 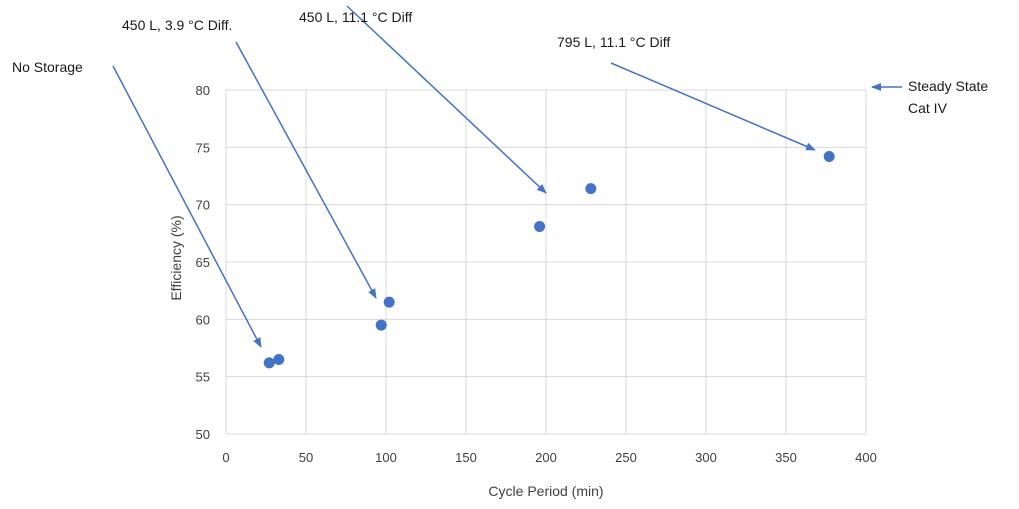 What do you see at coordinates (466, 457) in the screenshot?
I see `x-tick-label: 150` at bounding box center [466, 457].